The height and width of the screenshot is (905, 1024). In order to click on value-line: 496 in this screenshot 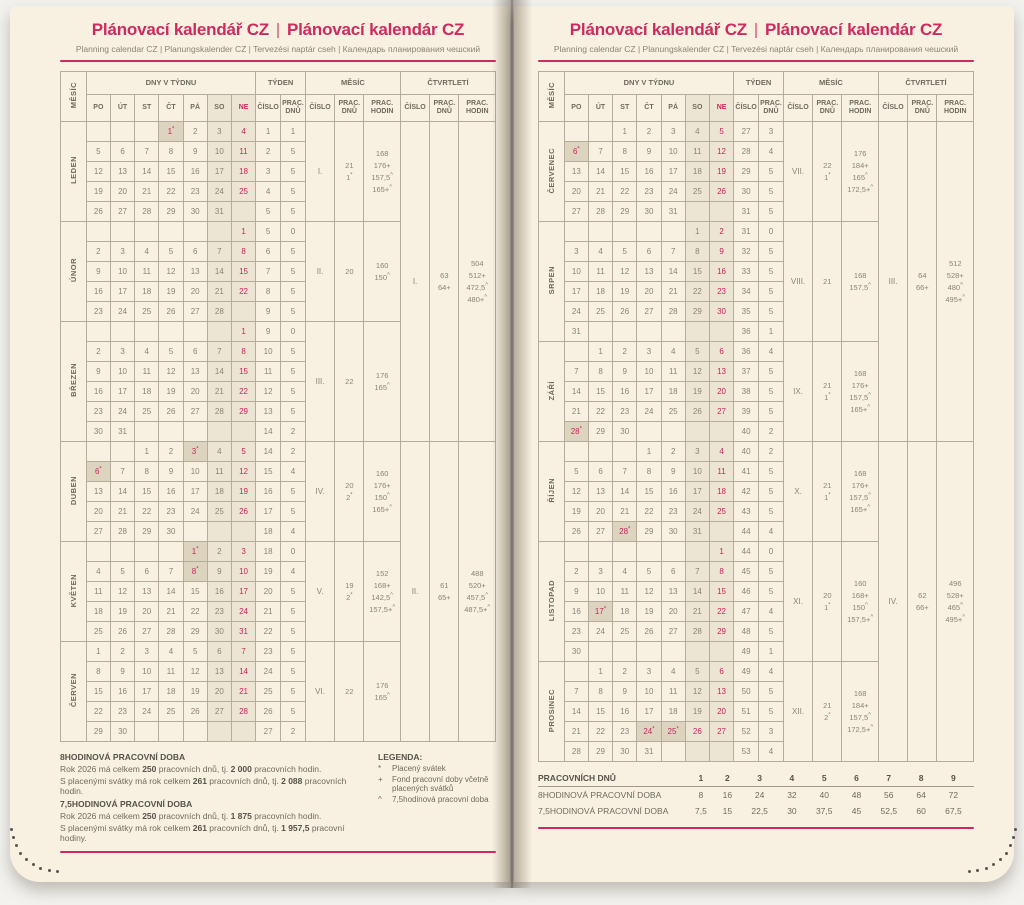, I will do `click(955, 583)`.